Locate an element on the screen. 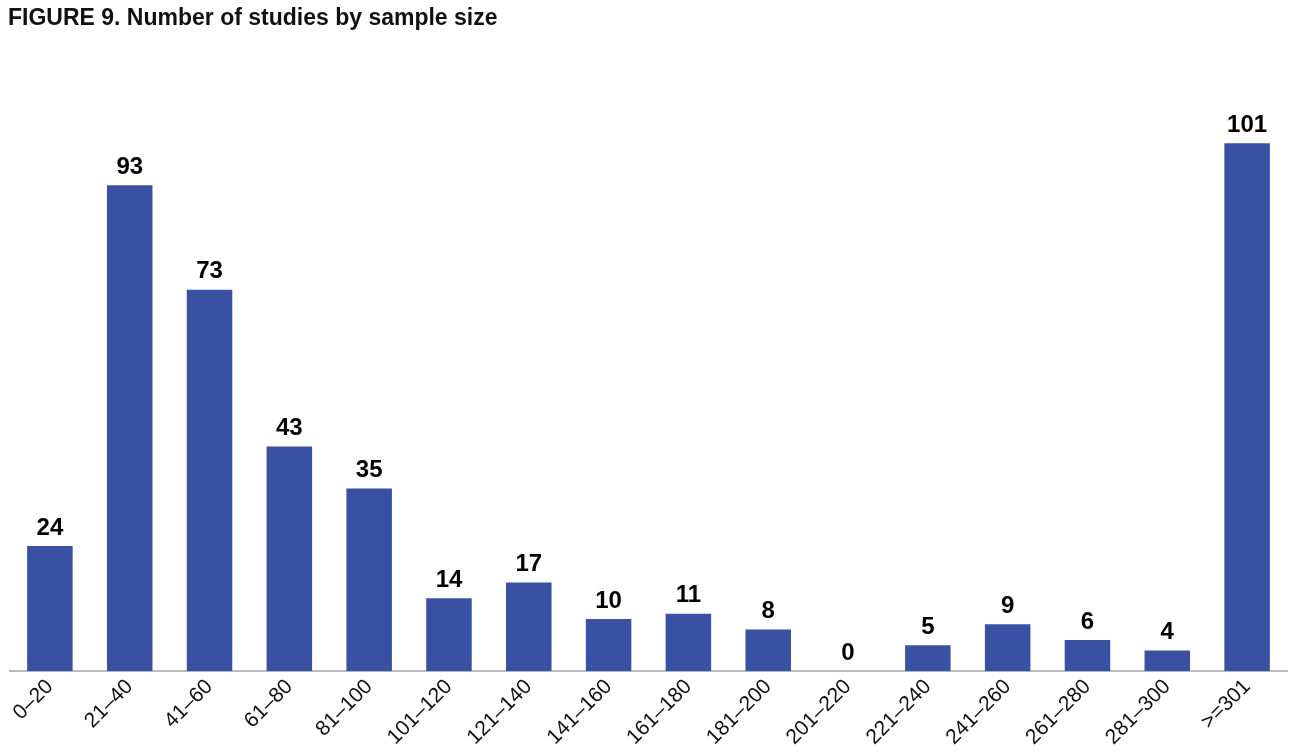  data-label: 10 is located at coordinates (608, 599).